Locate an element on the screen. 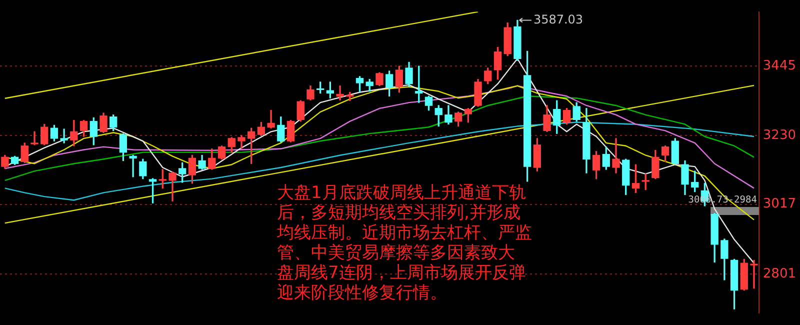 The width and height of the screenshot is (800, 325). y-tick-label: 3445 is located at coordinates (779, 66).